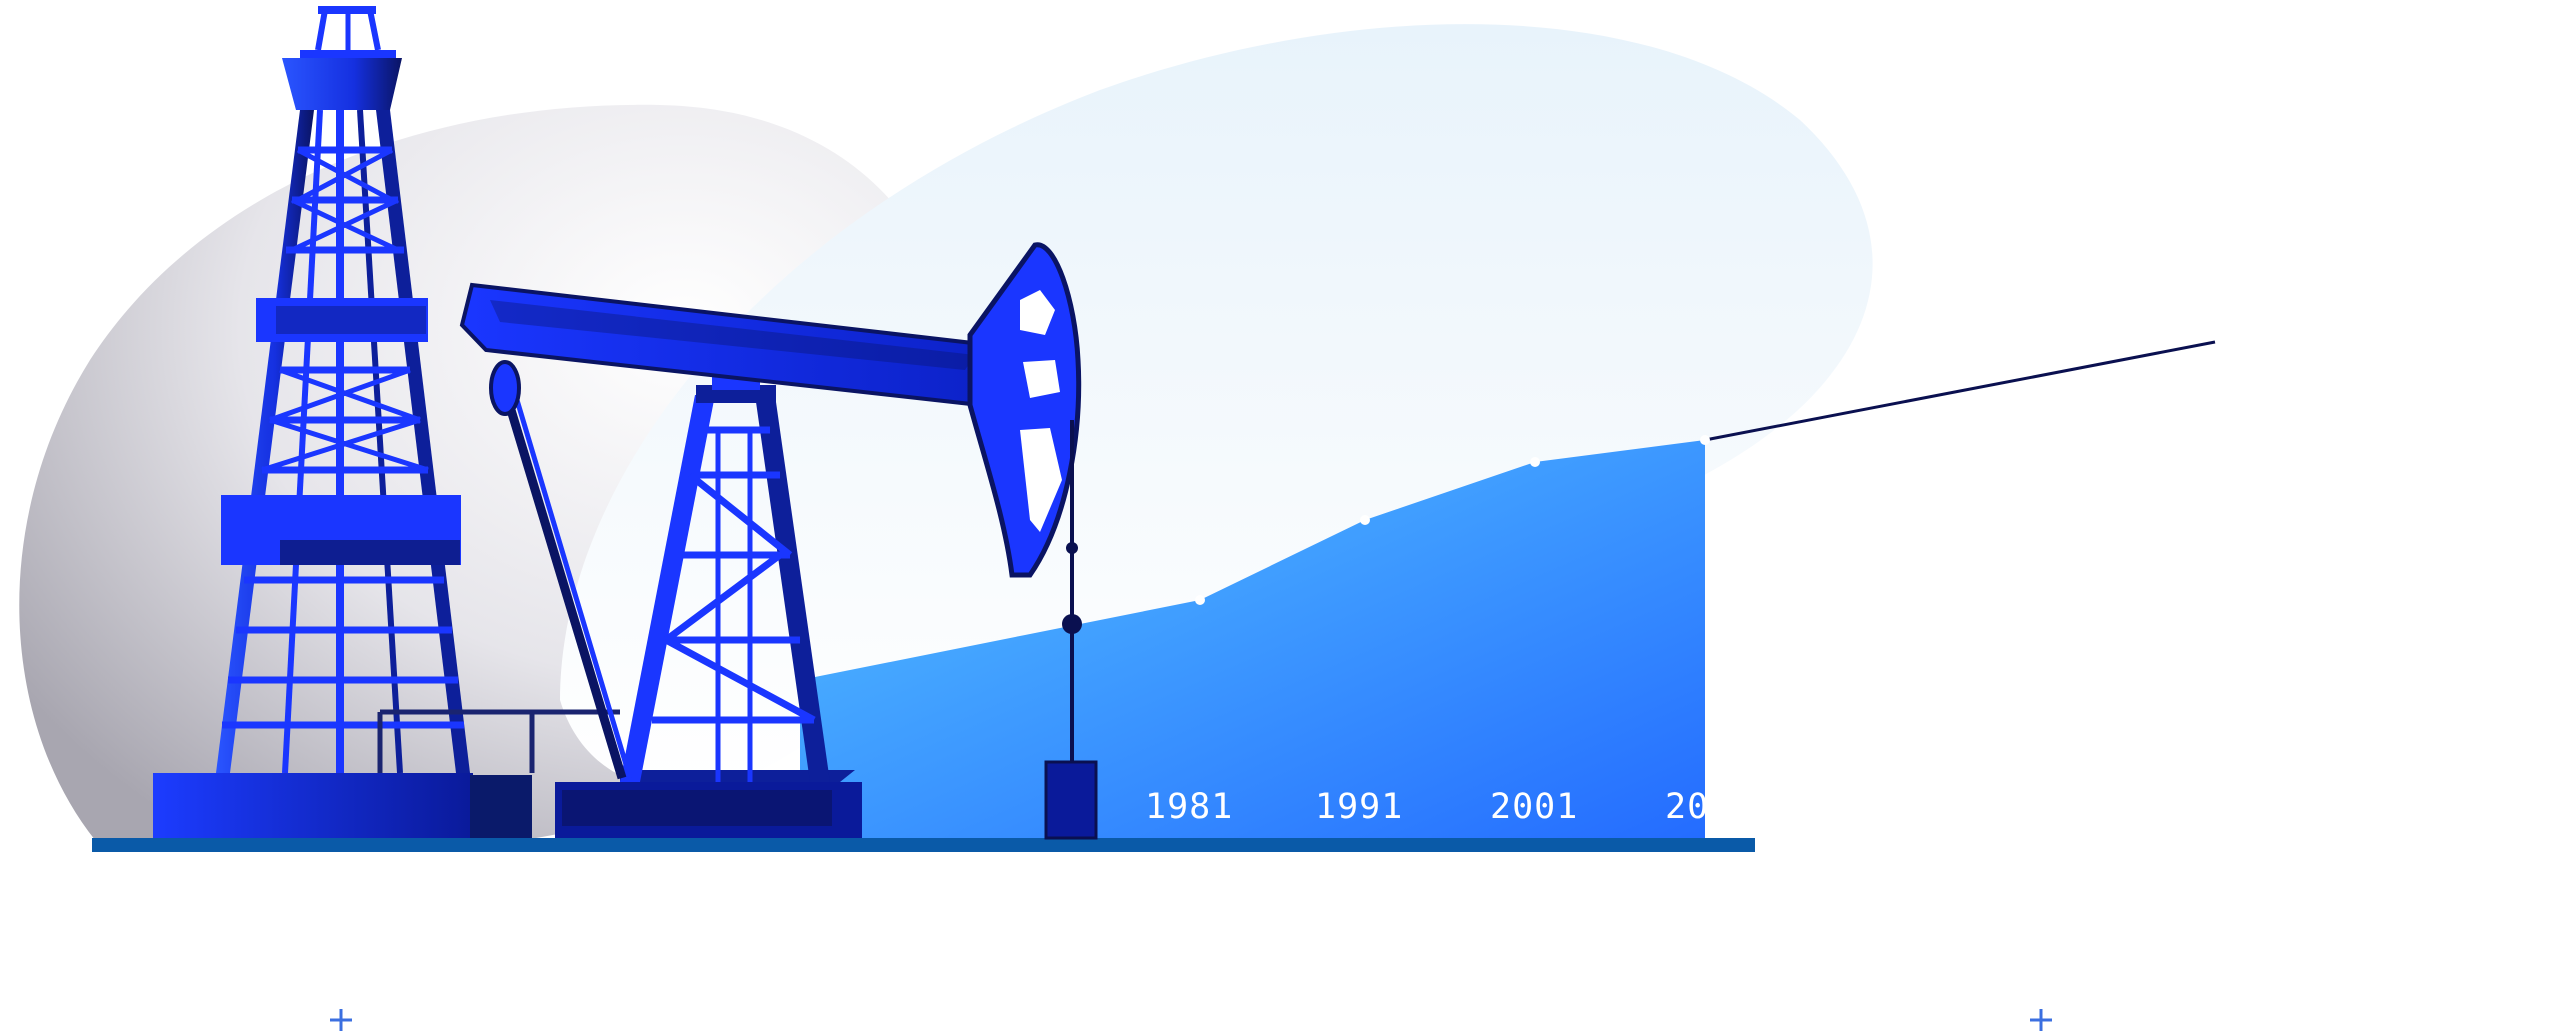 This screenshot has width=2551, height=1034. What do you see at coordinates (1252, 639) in the screenshot?
I see `production-area` at bounding box center [1252, 639].